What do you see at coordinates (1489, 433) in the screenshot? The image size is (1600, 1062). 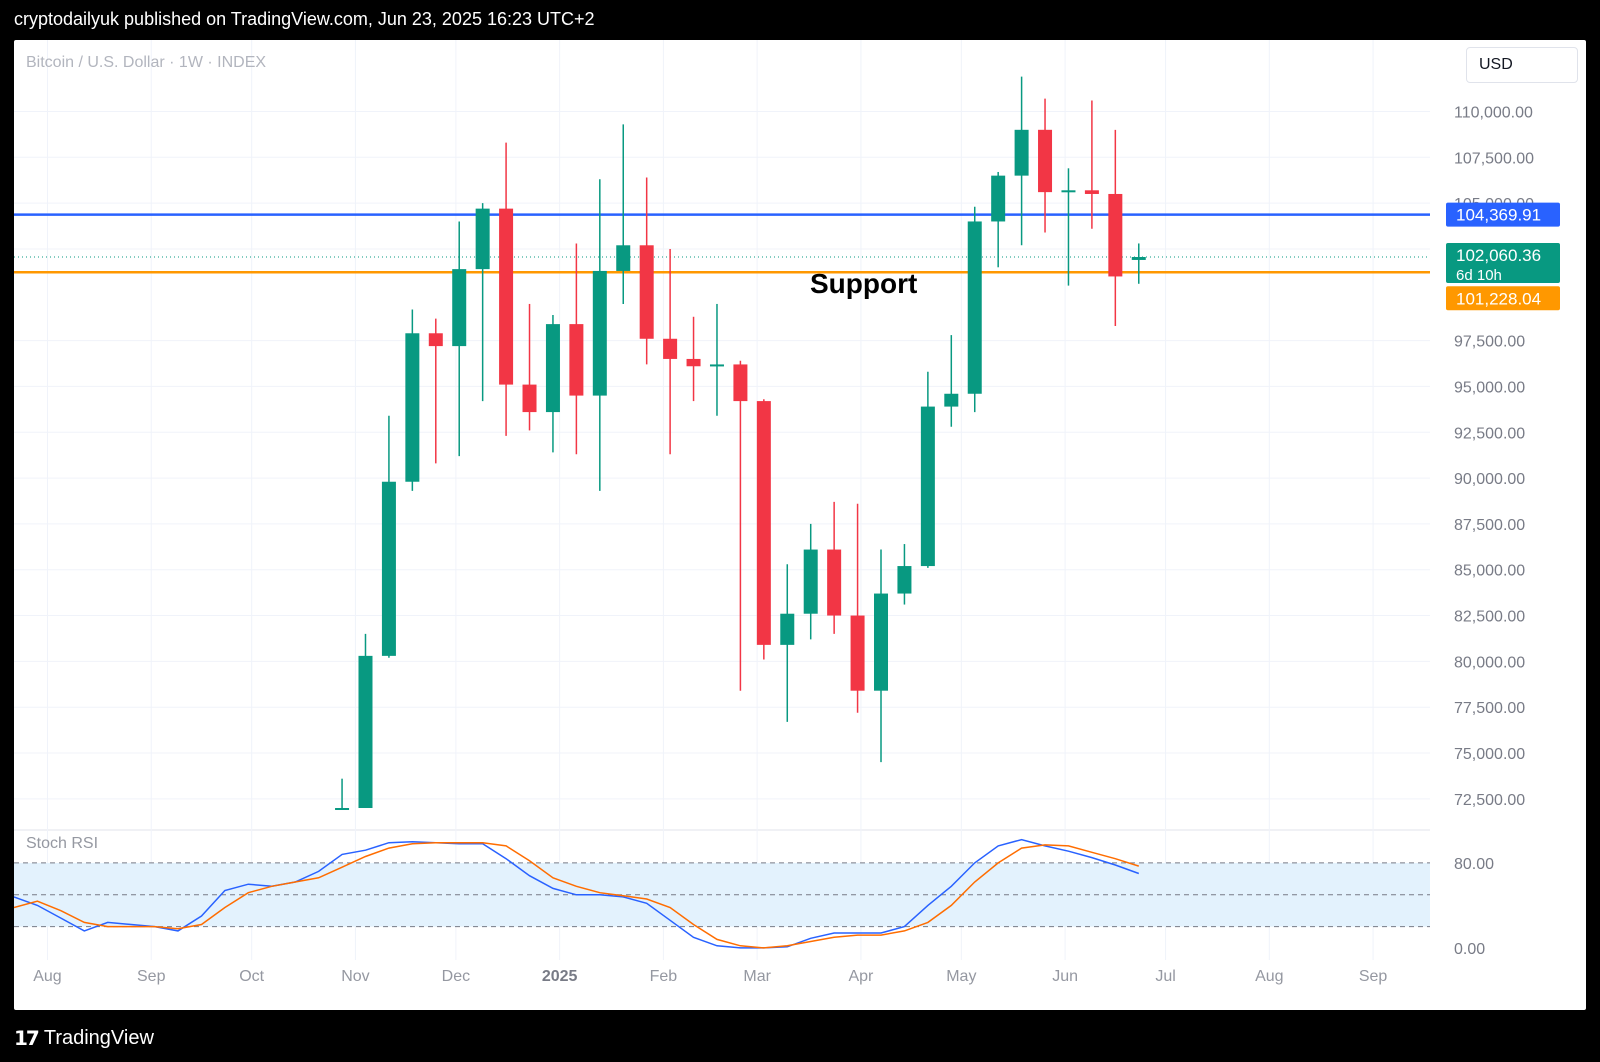 I see `price-tick-label: 92,500.00` at bounding box center [1489, 433].